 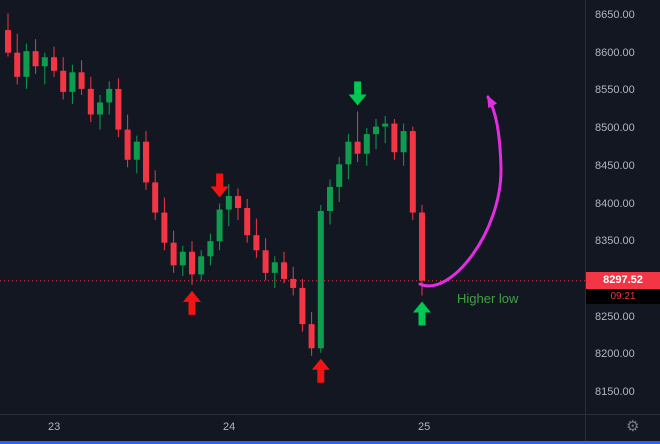 I want to click on time-axis: 23 24 25, so click(x=292, y=427).